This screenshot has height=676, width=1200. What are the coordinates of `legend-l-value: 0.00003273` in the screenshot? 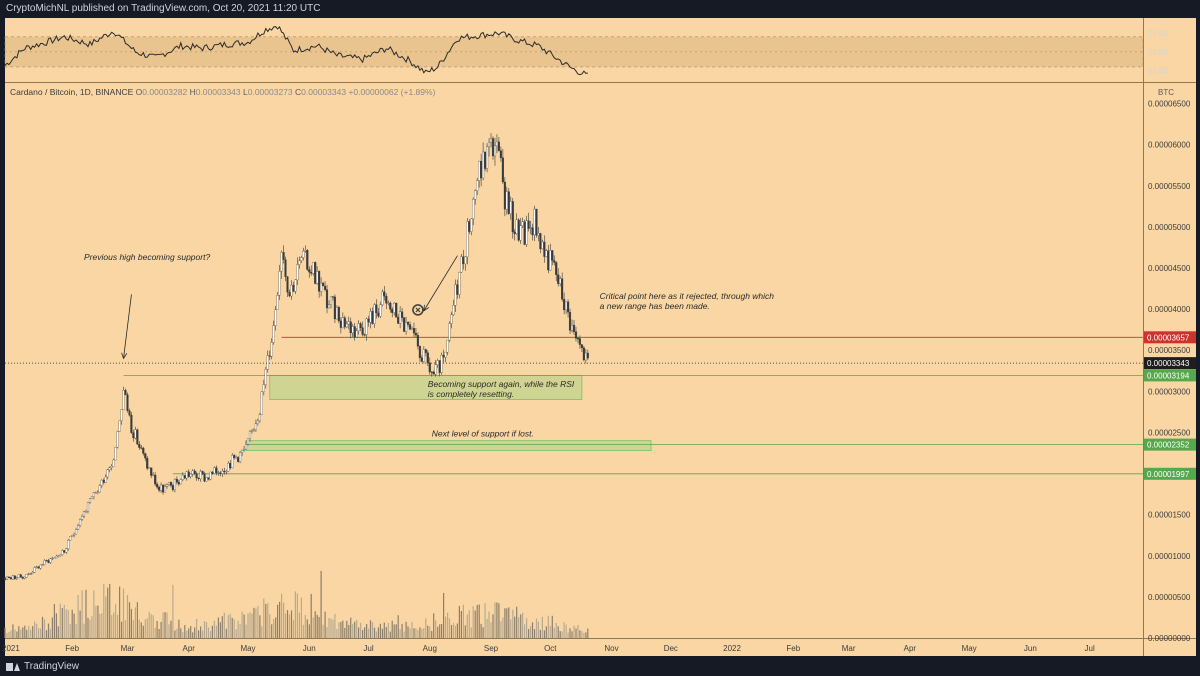 It's located at (271, 92).